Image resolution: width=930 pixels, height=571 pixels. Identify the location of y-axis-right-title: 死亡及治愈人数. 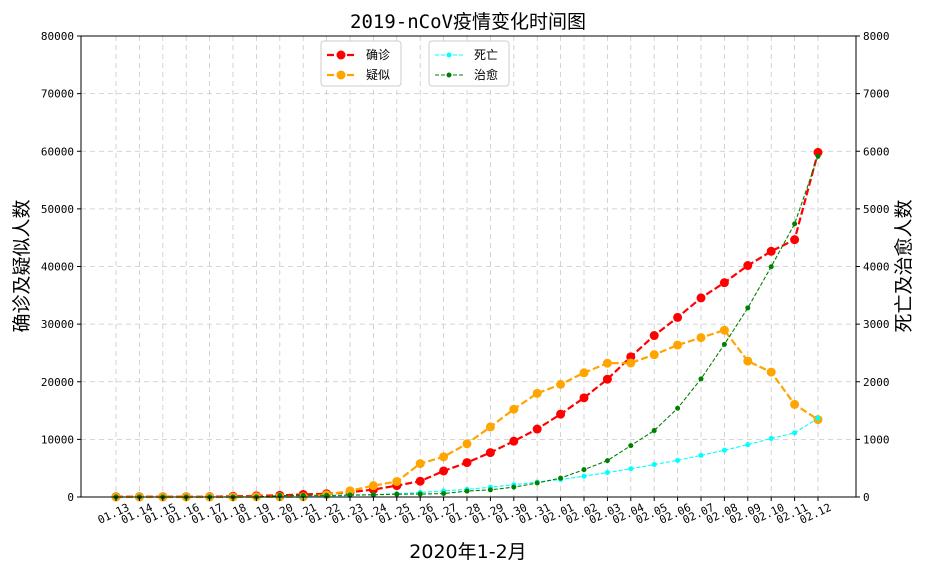
(904, 265).